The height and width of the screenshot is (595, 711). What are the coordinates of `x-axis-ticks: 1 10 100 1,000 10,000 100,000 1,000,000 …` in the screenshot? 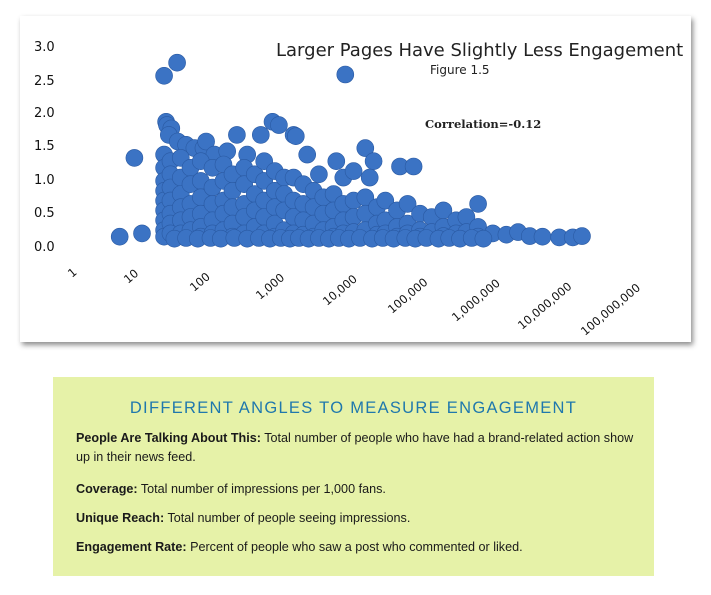 It's located at (354, 301).